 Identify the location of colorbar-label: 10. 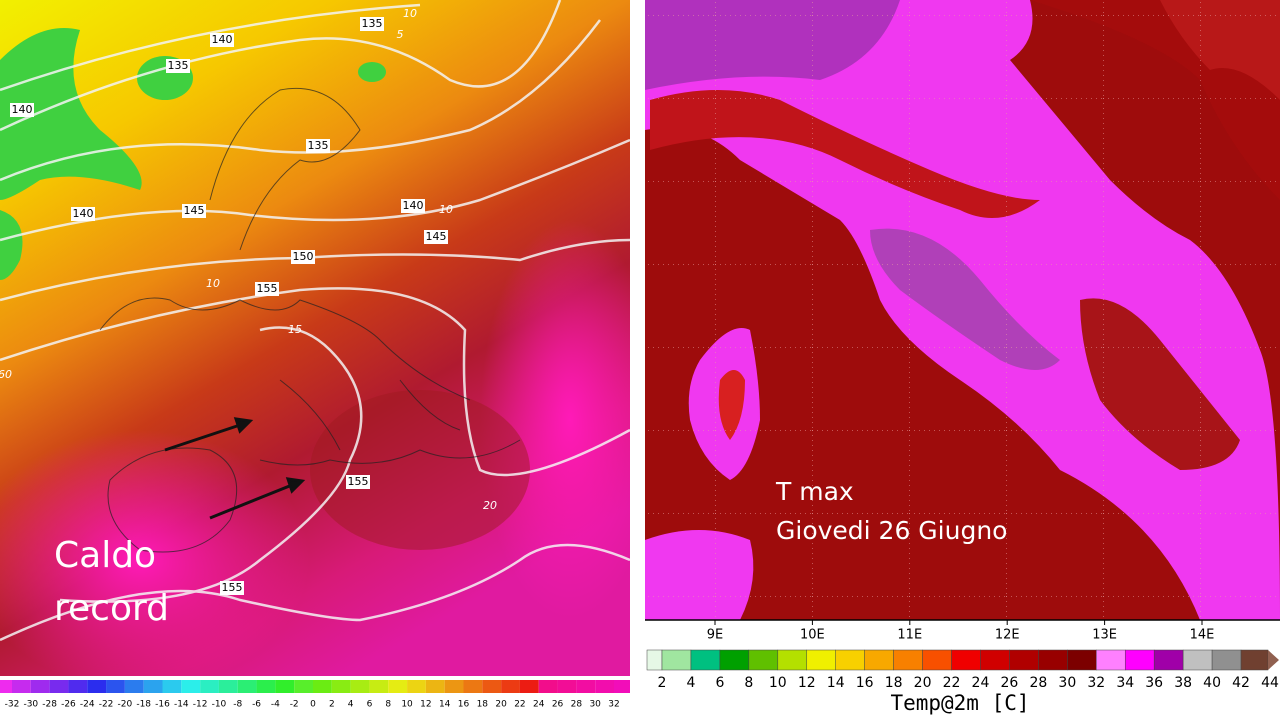
(407, 705).